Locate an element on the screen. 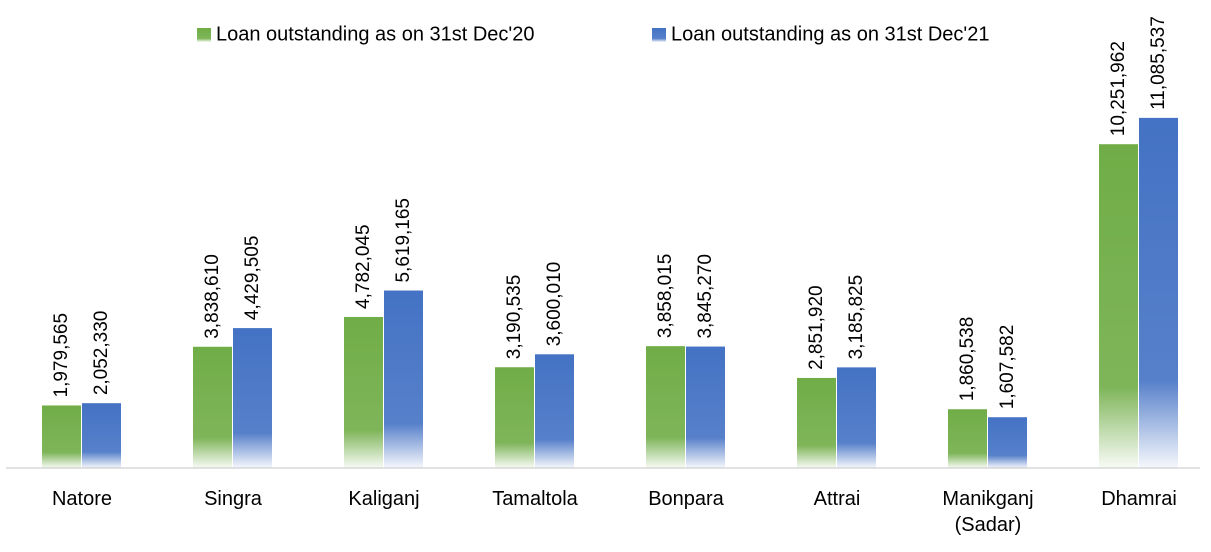 This screenshot has width=1211, height=552. x-tick-label: Singra is located at coordinates (233, 499).